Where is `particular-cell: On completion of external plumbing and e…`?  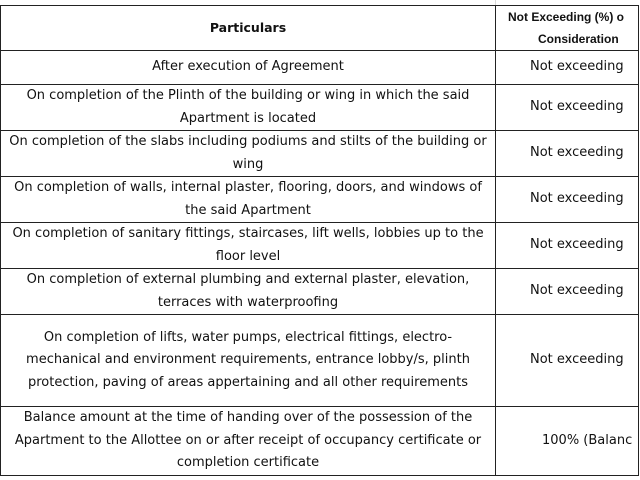
particular-cell: On completion of external plumbing and e… is located at coordinates (248, 291).